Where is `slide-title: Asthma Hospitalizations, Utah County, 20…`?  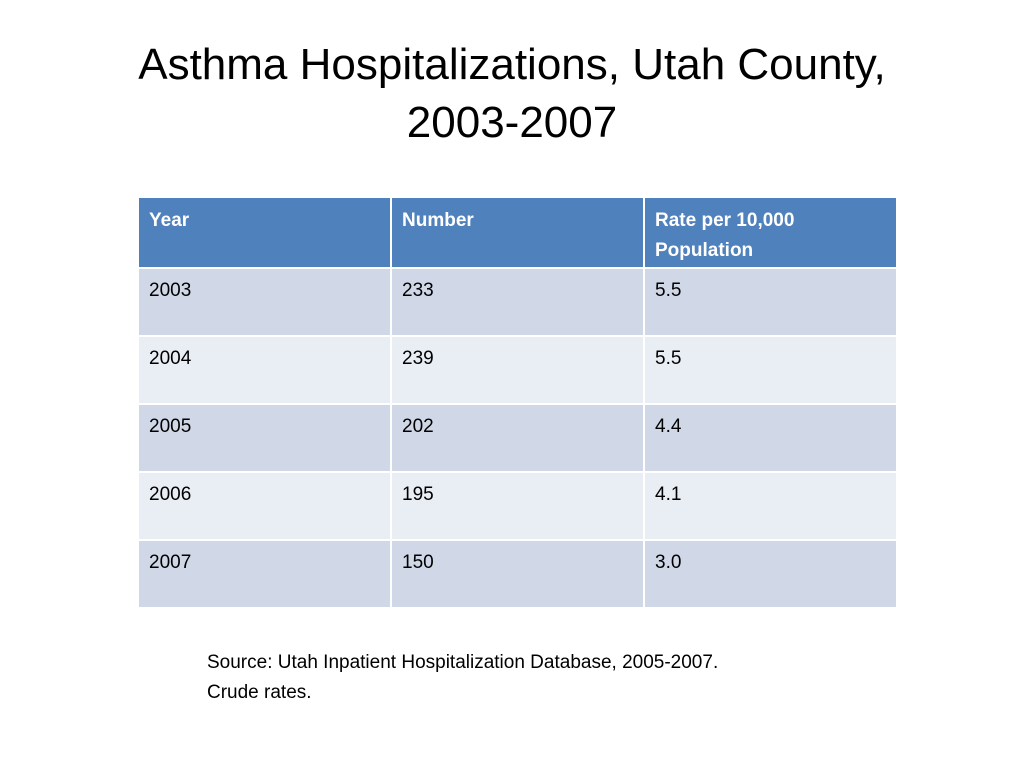
slide-title: Asthma Hospitalizations, Utah County, 20… is located at coordinates (512, 94).